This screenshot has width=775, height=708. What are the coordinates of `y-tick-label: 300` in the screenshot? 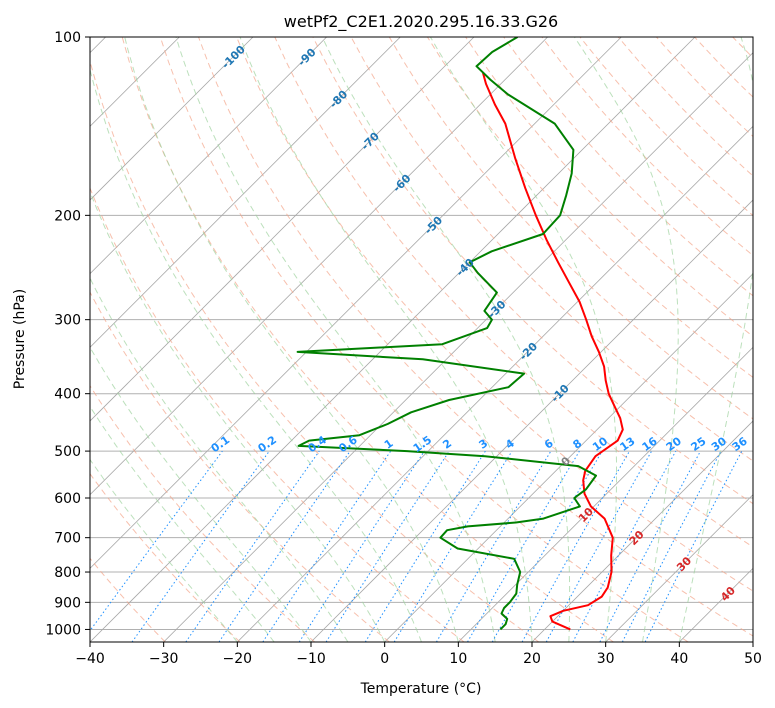 It's located at (67, 321).